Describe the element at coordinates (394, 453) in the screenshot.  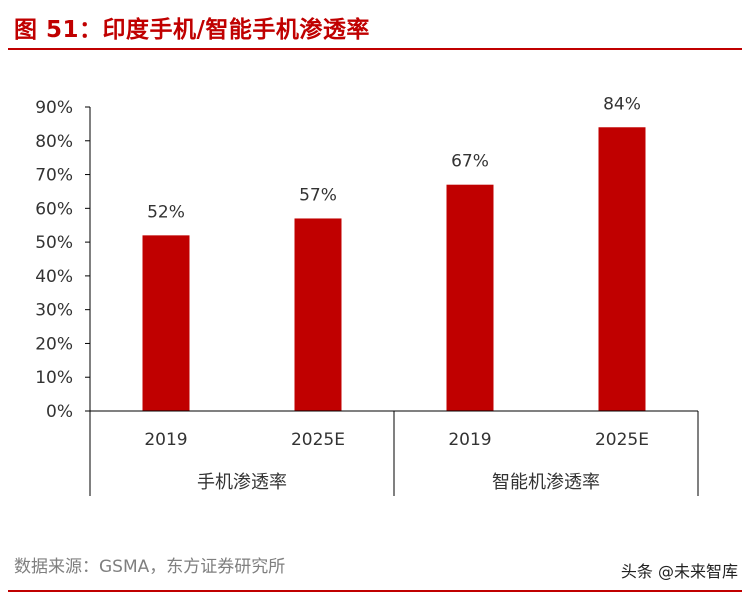
I see `x-axis: 2019 2025E 2019 2025E 手机渗透率 智能机渗透率` at that location.